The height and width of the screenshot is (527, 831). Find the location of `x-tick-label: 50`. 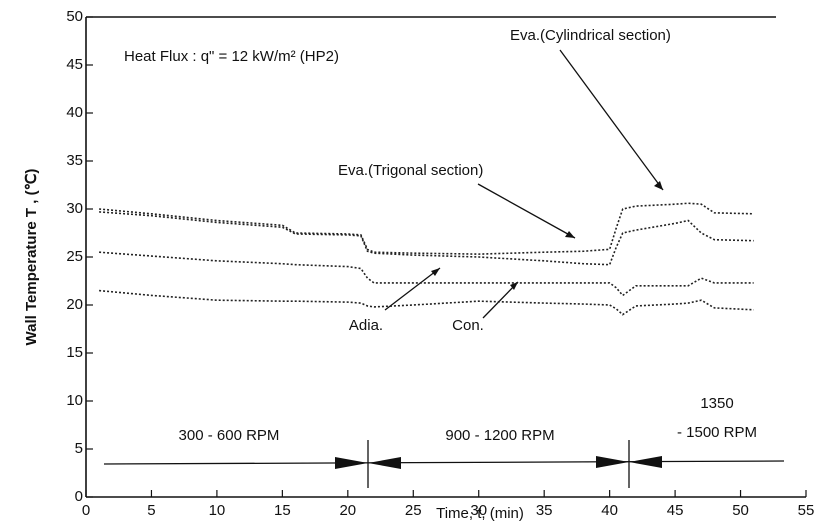

x-tick-label: 50 is located at coordinates (740, 510).